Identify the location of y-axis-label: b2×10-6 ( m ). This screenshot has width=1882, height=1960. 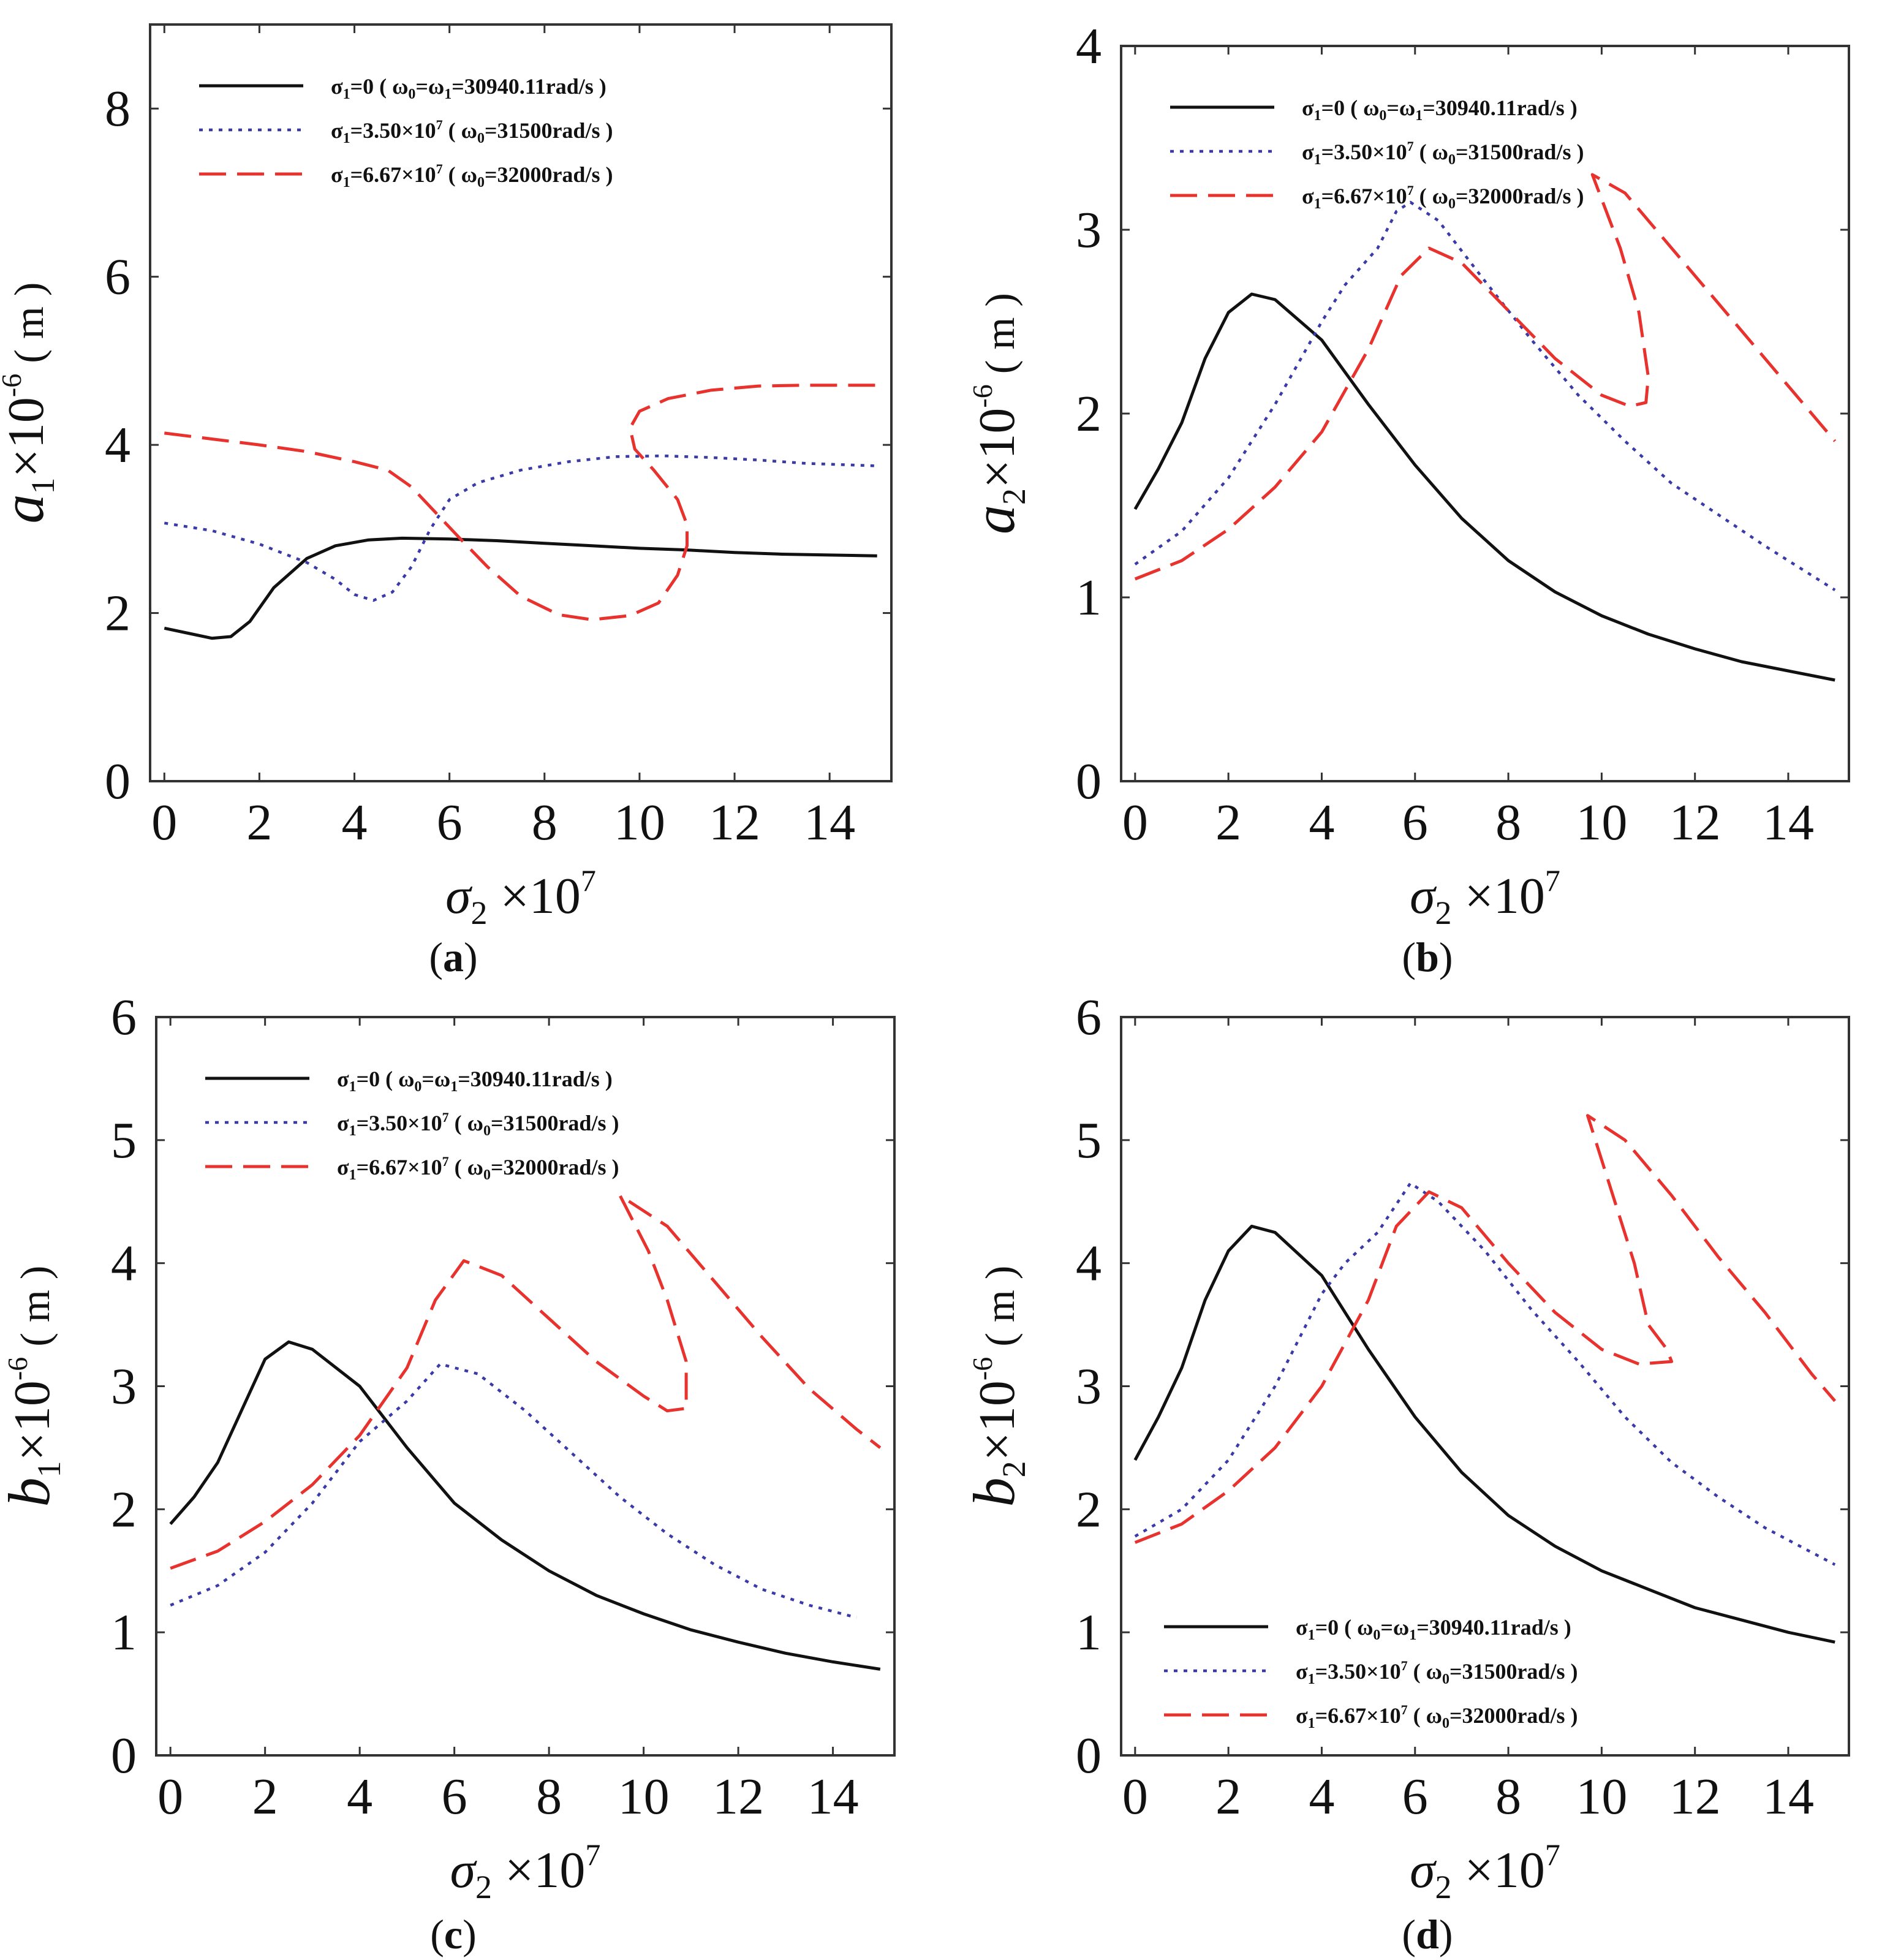
(996, 1386).